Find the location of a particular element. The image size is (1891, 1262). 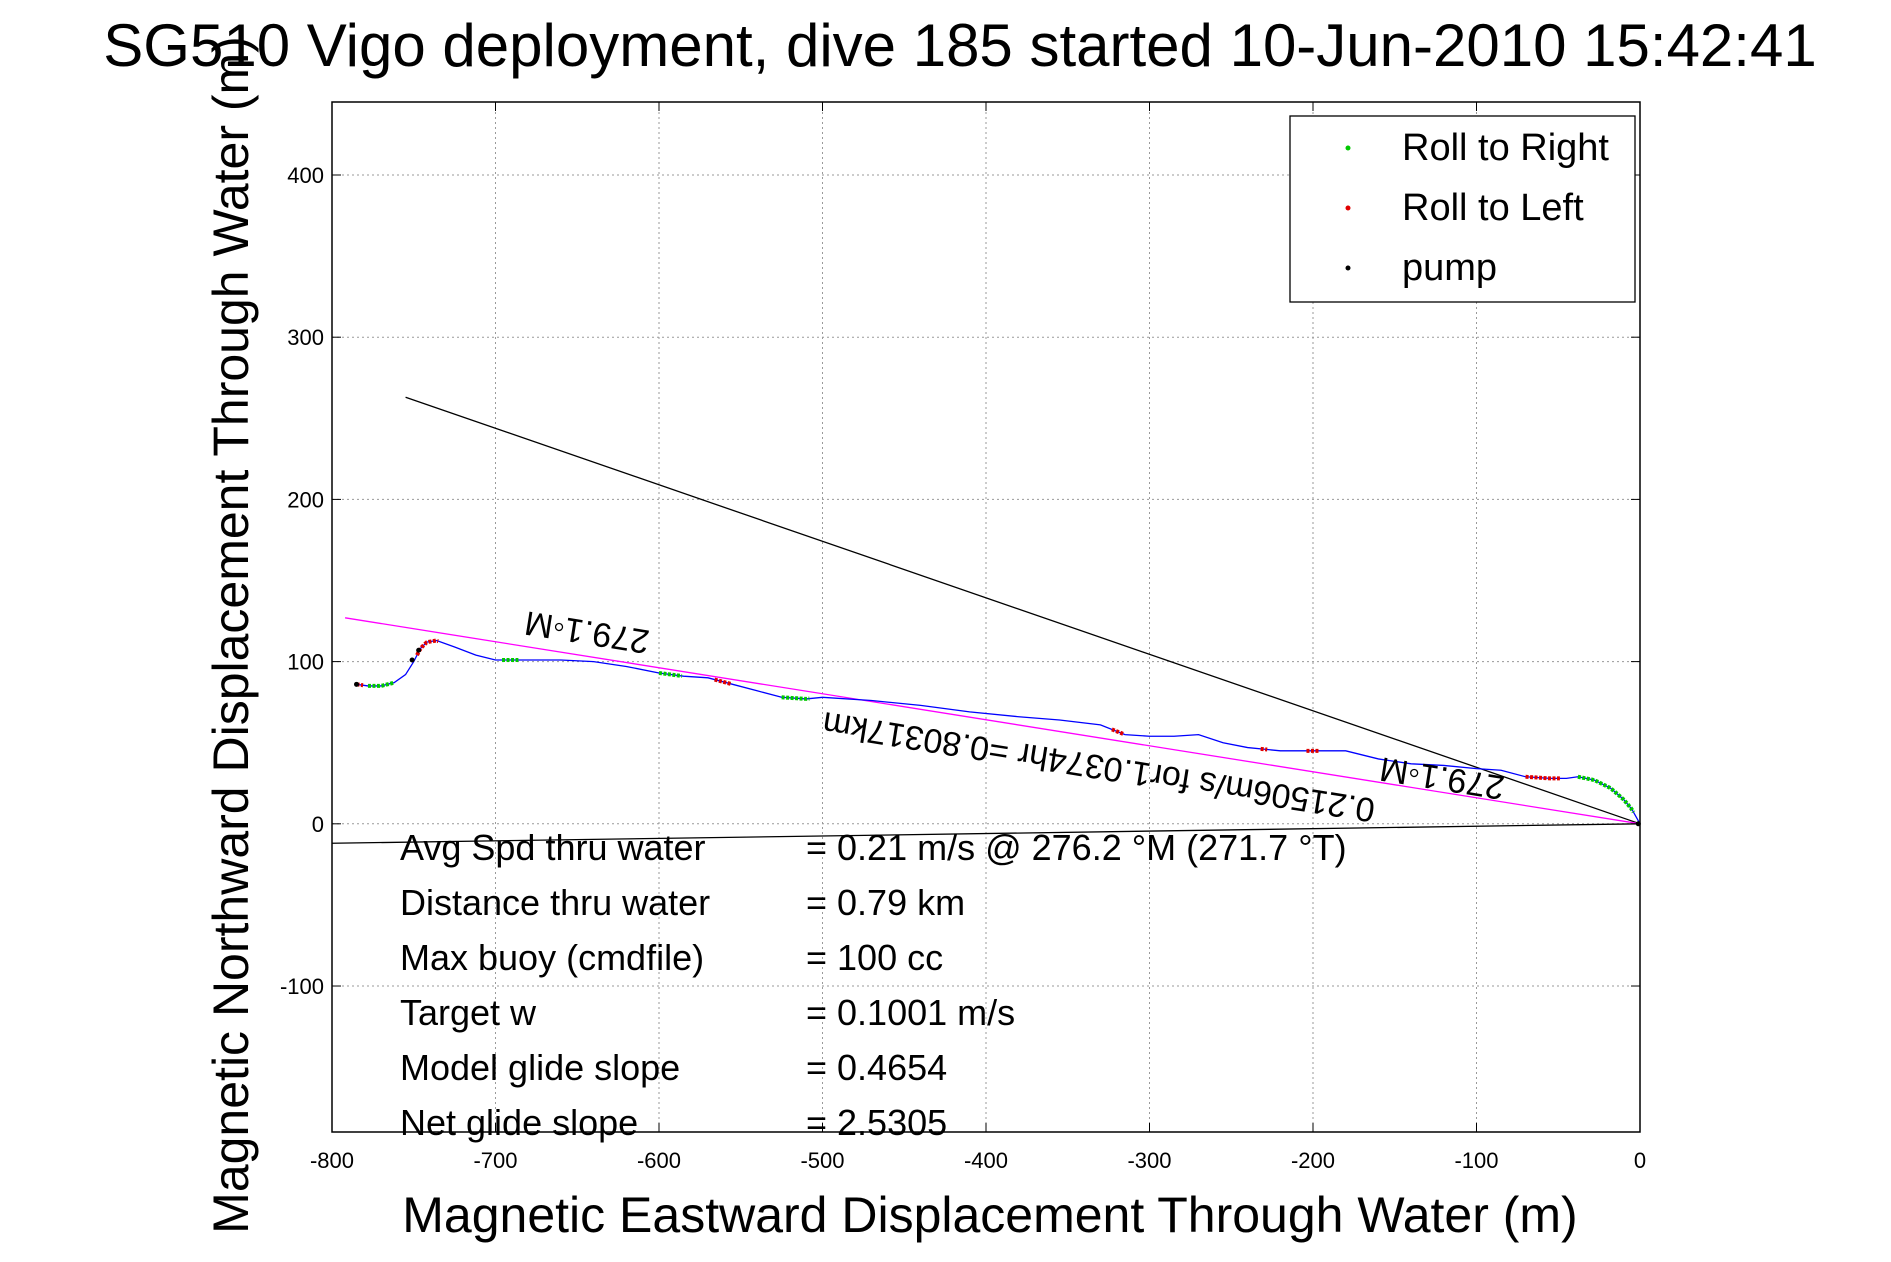

y-tick-label: 300 is located at coordinates (305, 337).